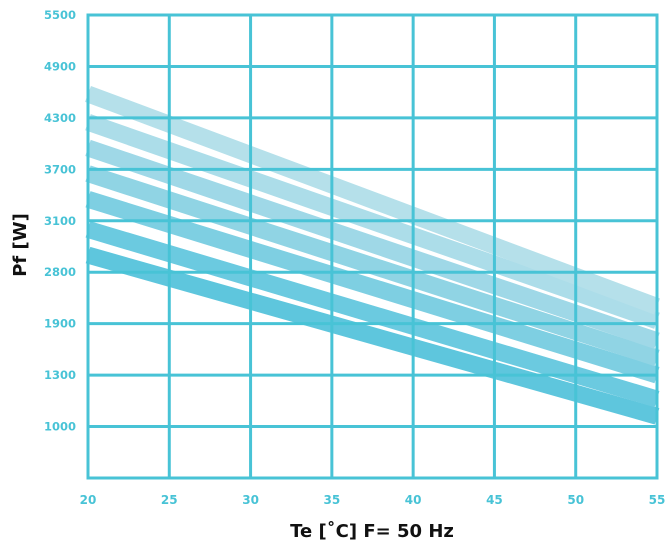  What do you see at coordinates (413, 500) in the screenshot?
I see `x-tick-label: 40` at bounding box center [413, 500].